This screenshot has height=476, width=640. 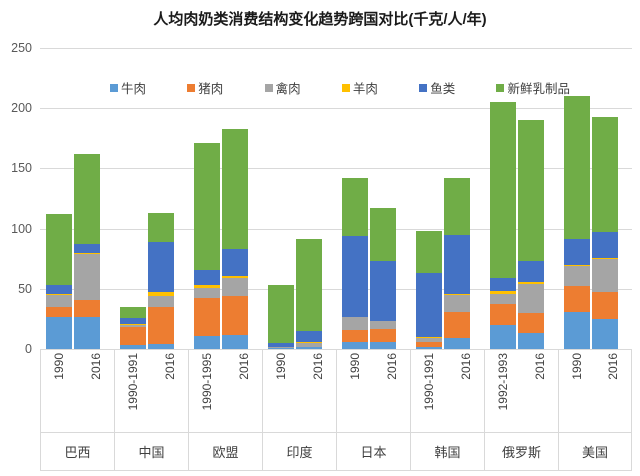 I want to click on bar-巴西-1990, so click(x=59, y=281).